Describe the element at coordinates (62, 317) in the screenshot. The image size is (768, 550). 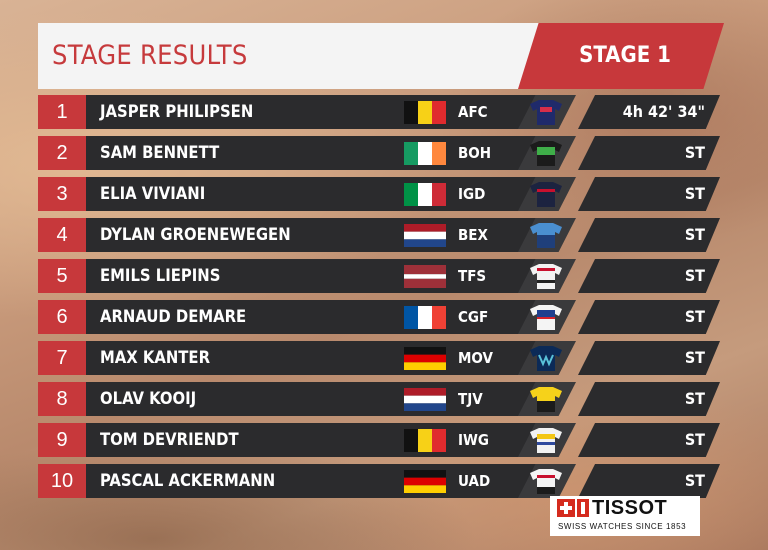
I see `position-number: 6` at that location.